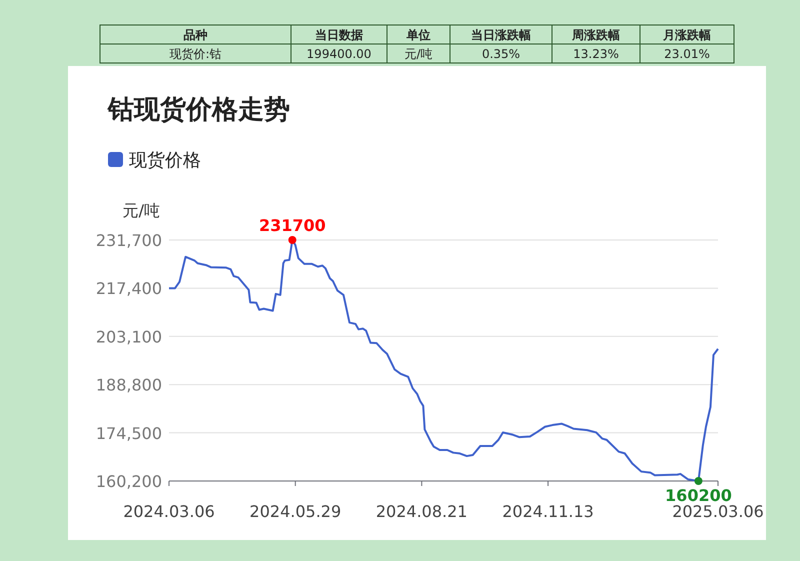  Describe the element at coordinates (129, 385) in the screenshot. I see `y-tick-label: 188,800` at that location.